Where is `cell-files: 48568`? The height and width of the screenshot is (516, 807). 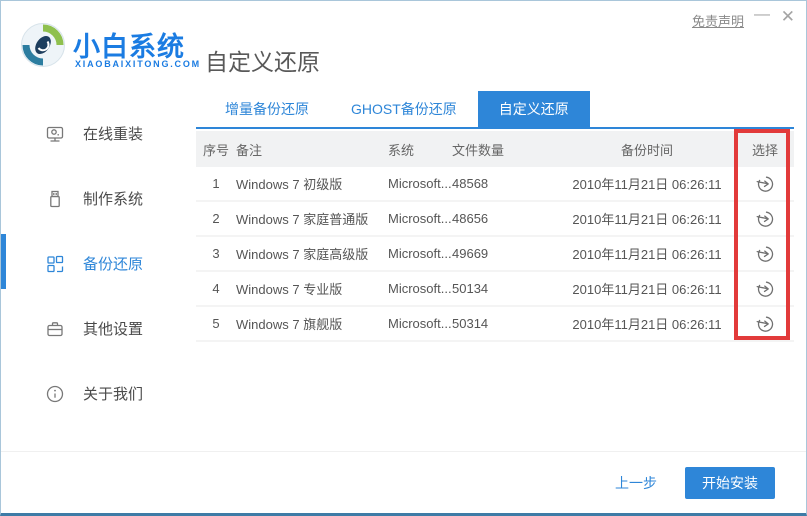
cell-files: 48568 is located at coordinates (470, 183).